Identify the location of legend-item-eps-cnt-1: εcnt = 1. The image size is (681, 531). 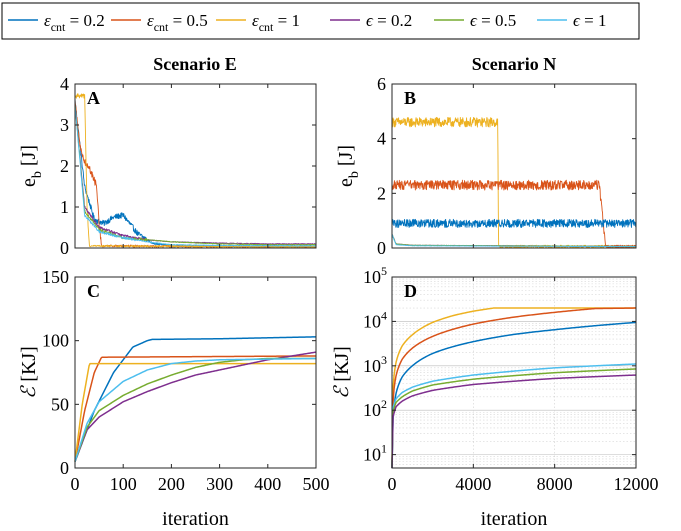
(258, 22).